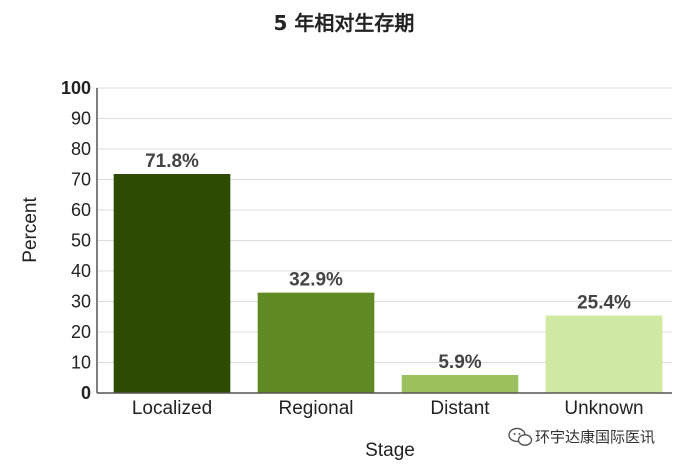 The height and width of the screenshot is (465, 689). What do you see at coordinates (81, 210) in the screenshot?
I see `y-tick-label: 60` at bounding box center [81, 210].